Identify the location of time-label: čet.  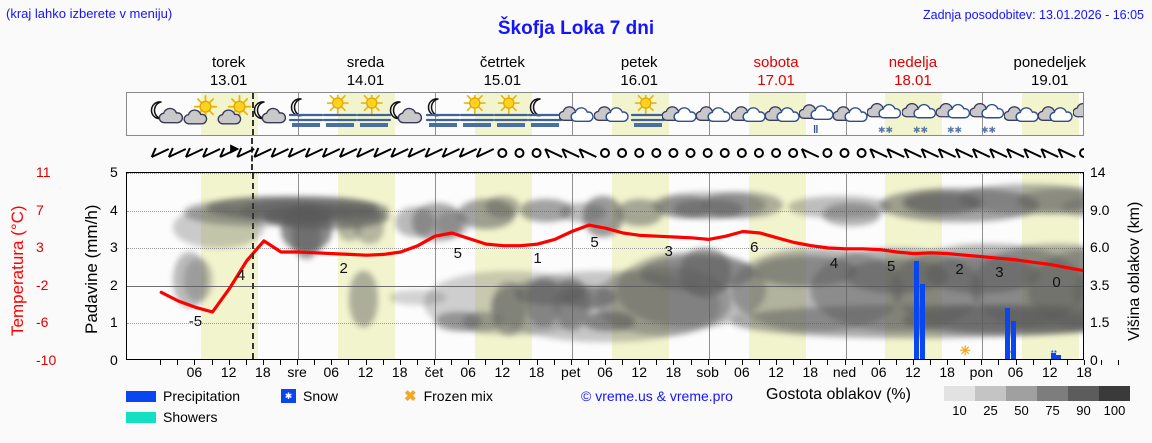
(434, 372).